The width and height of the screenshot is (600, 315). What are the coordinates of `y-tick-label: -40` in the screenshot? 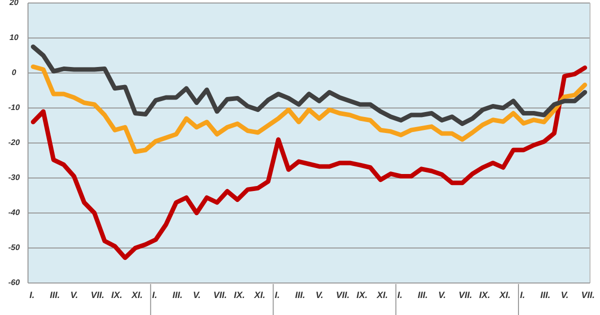 It's located at (14, 213).